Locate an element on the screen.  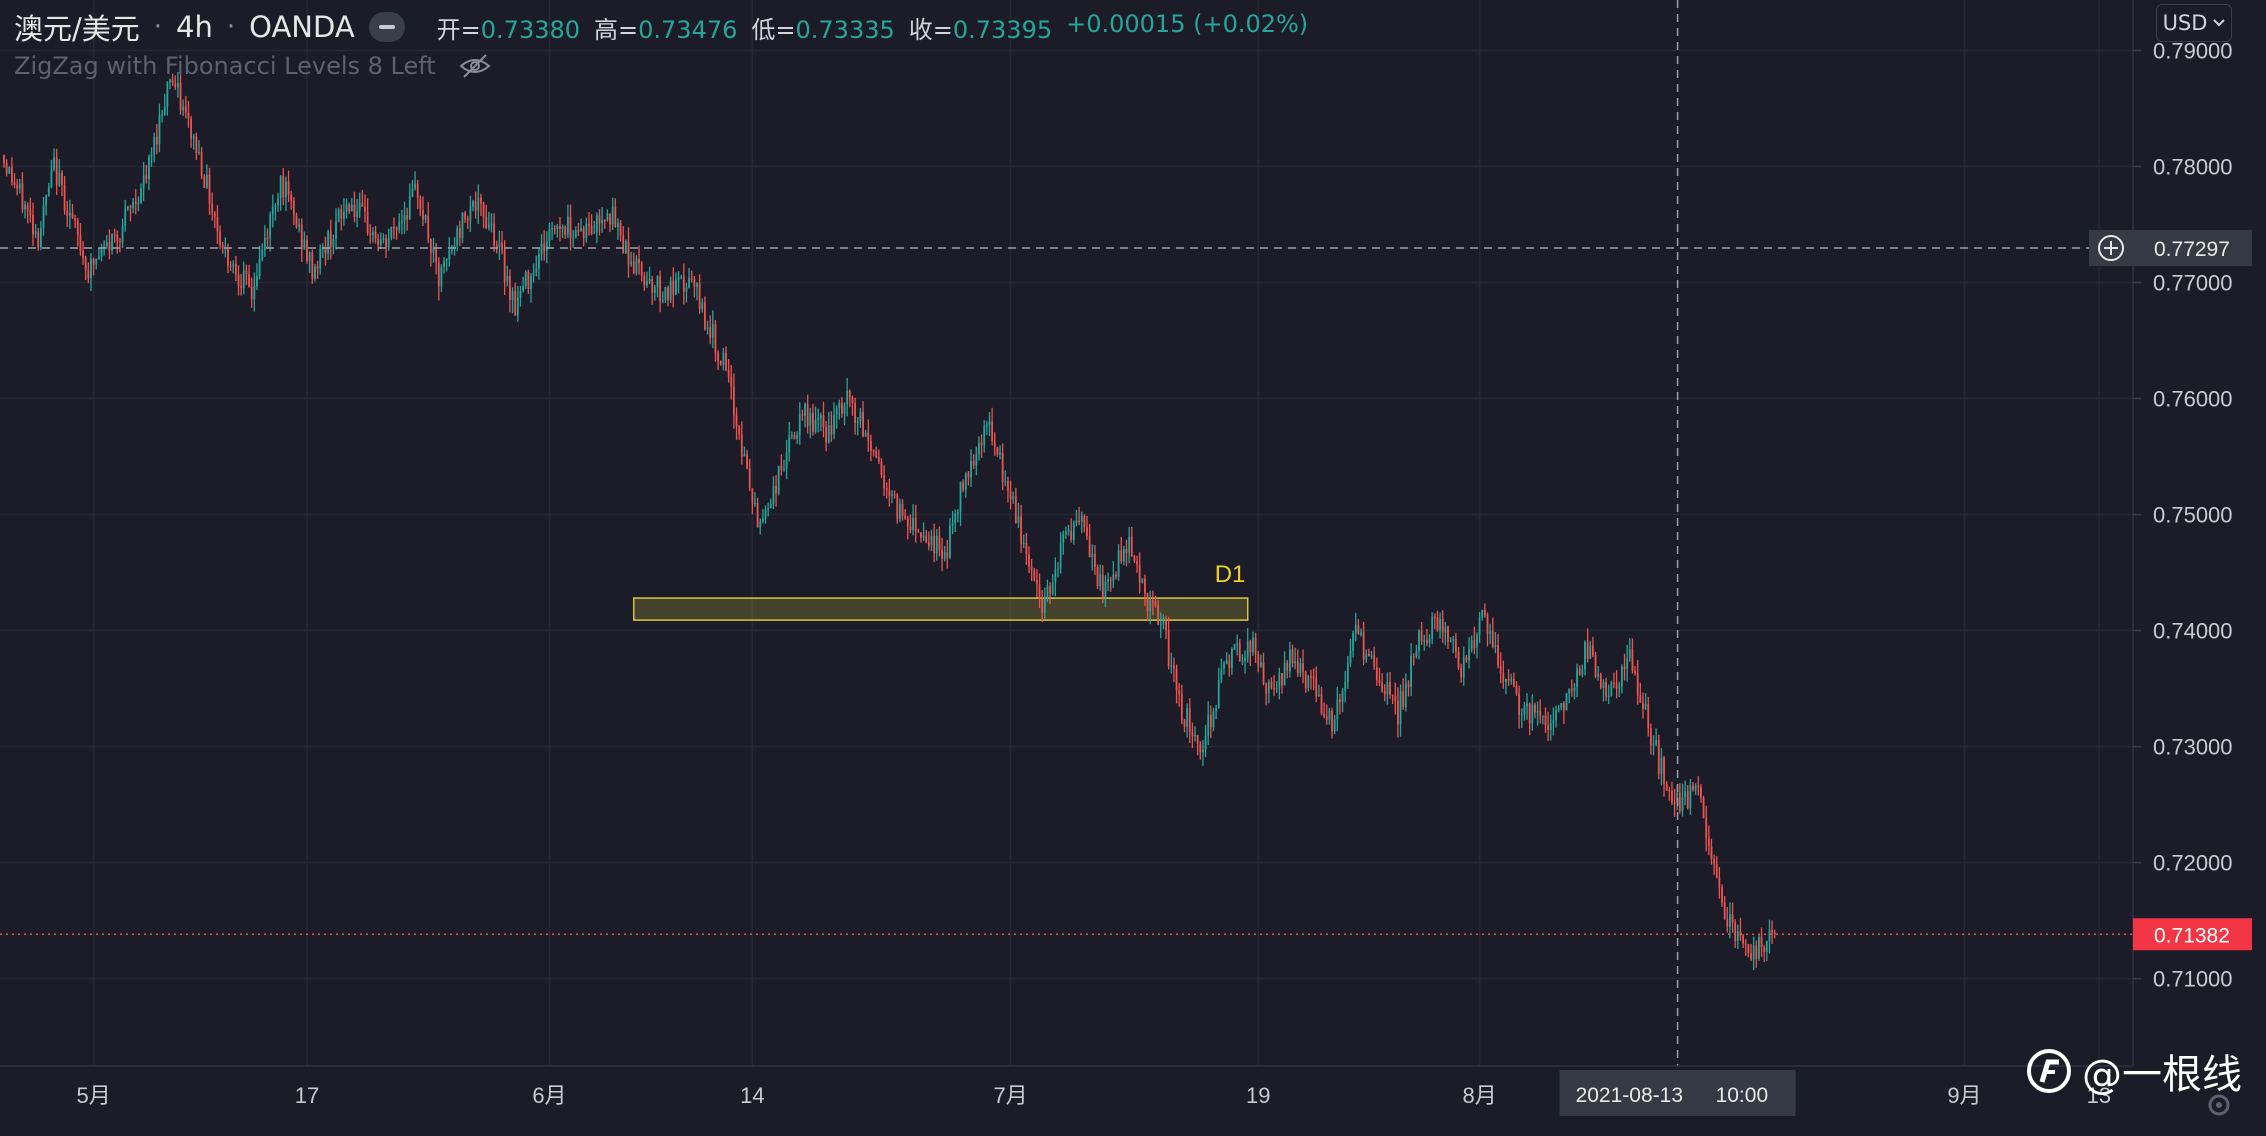
eye-off-icon is located at coordinates (475, 66).